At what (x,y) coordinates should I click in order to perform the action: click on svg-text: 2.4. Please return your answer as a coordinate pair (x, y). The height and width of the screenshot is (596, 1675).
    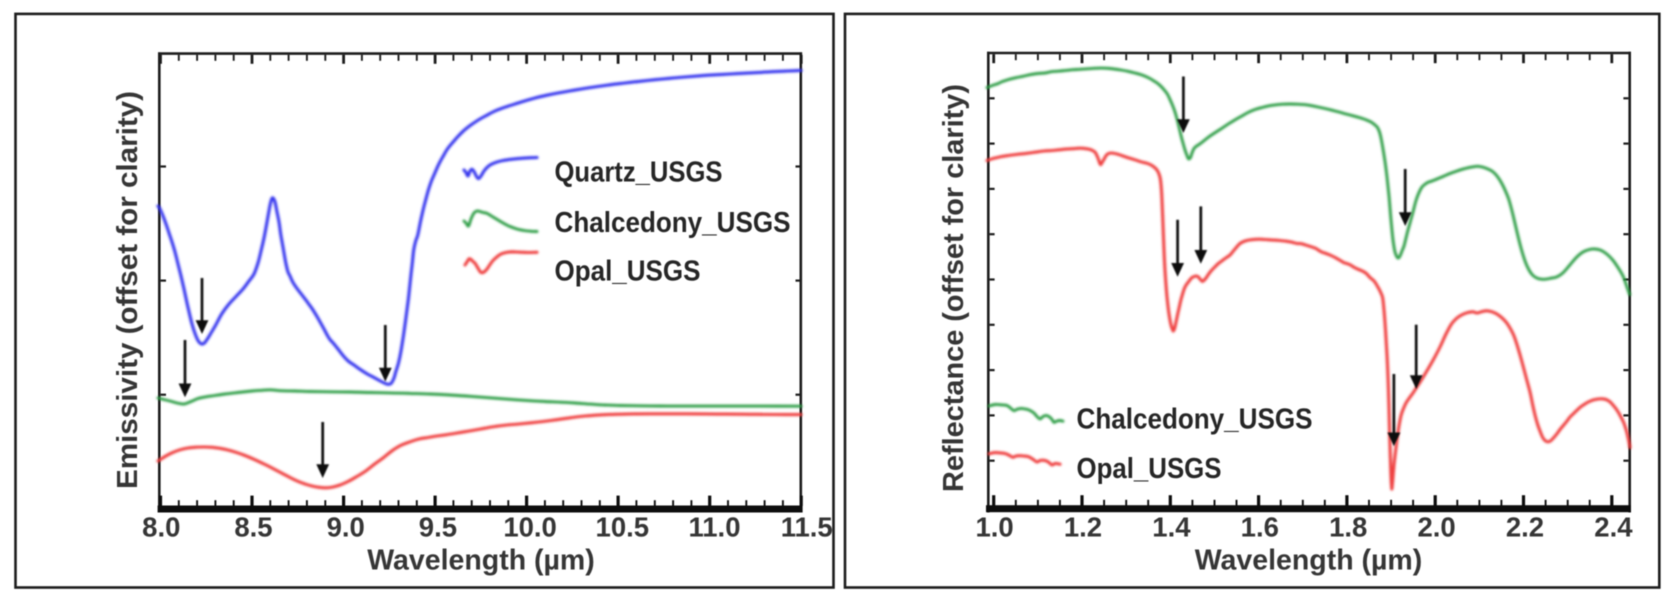
    Looking at the image, I should click on (1613, 527).